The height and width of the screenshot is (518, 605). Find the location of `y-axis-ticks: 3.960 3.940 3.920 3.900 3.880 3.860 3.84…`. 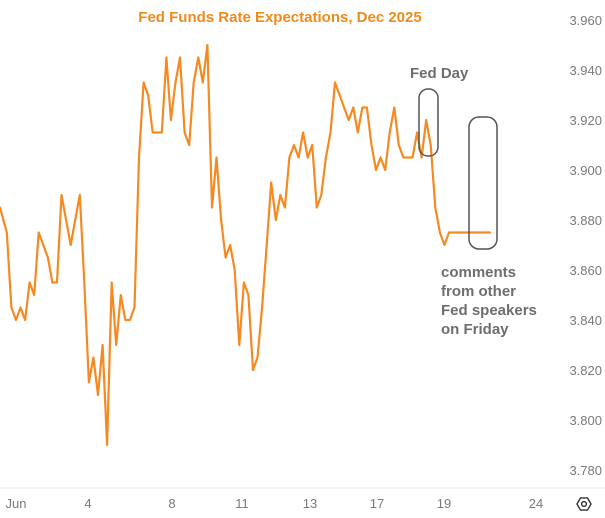

y-axis-ticks: 3.960 3.940 3.920 3.900 3.880 3.860 3.84… is located at coordinates (585, 245).